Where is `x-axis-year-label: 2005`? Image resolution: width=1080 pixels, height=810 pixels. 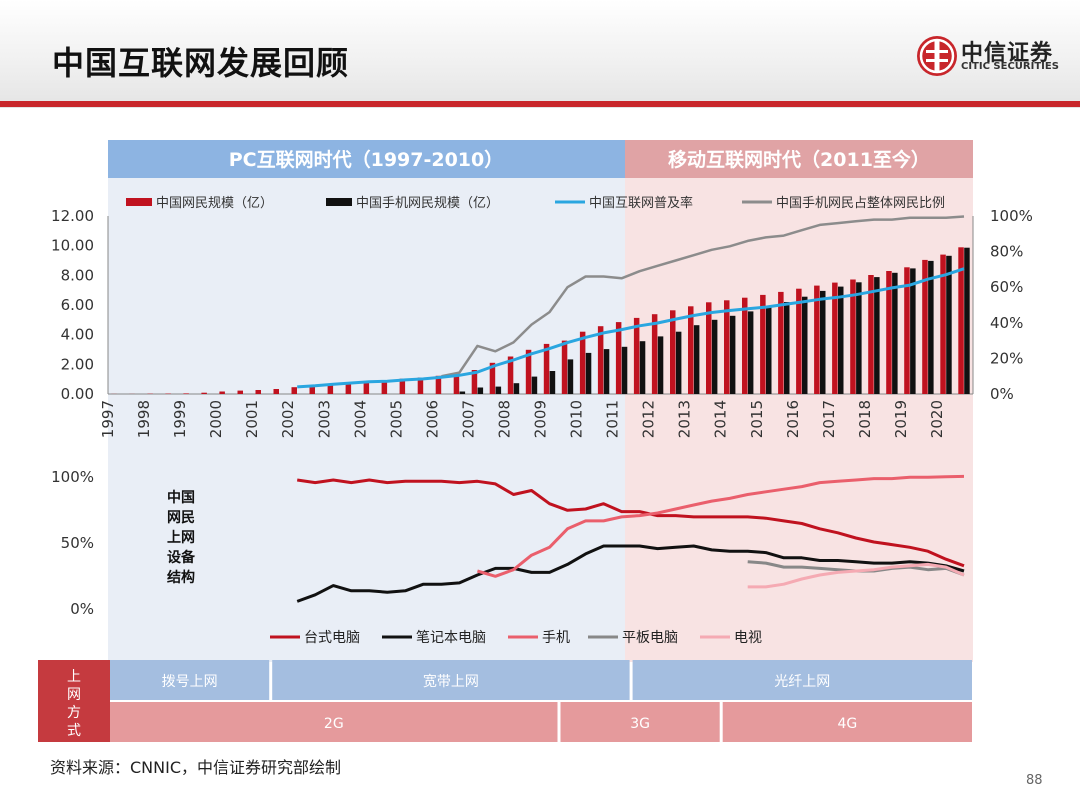 x-axis-year-label: 2005 is located at coordinates (396, 419).